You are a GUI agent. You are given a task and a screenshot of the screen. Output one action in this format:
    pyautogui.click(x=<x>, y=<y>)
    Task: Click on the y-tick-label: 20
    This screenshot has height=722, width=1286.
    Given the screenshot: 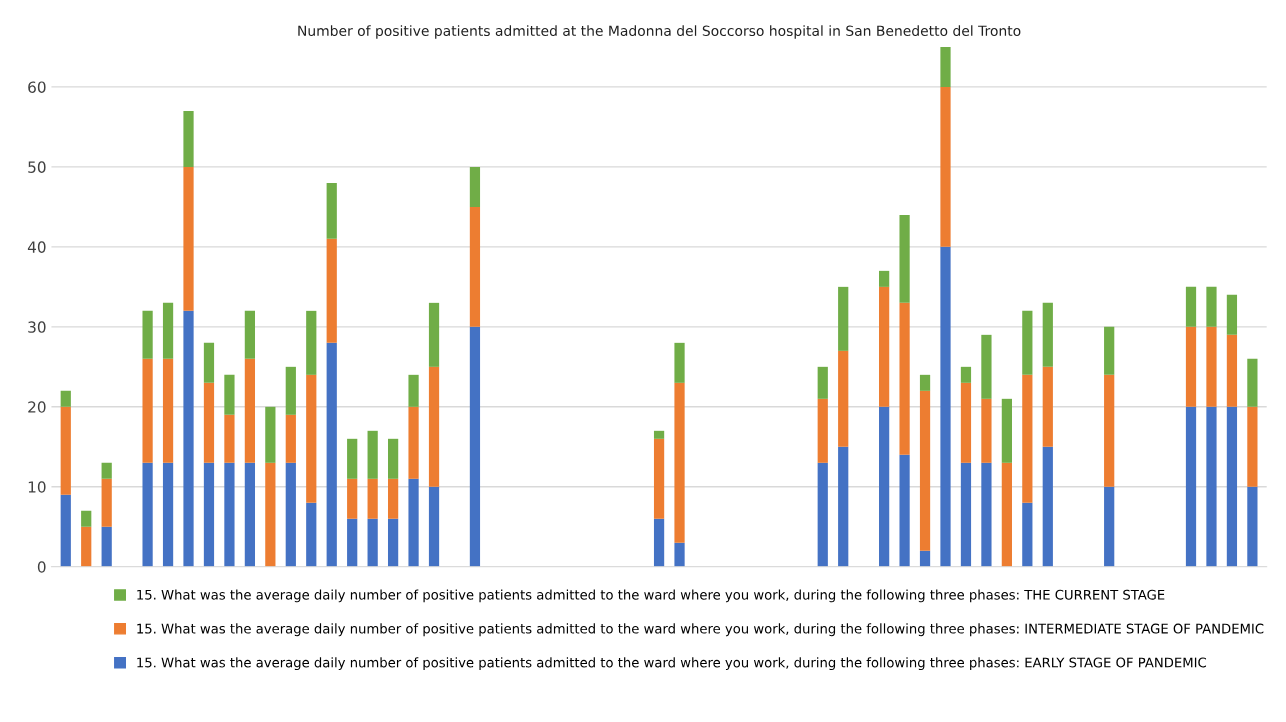 What is the action you would take?
    pyautogui.click(x=37, y=407)
    